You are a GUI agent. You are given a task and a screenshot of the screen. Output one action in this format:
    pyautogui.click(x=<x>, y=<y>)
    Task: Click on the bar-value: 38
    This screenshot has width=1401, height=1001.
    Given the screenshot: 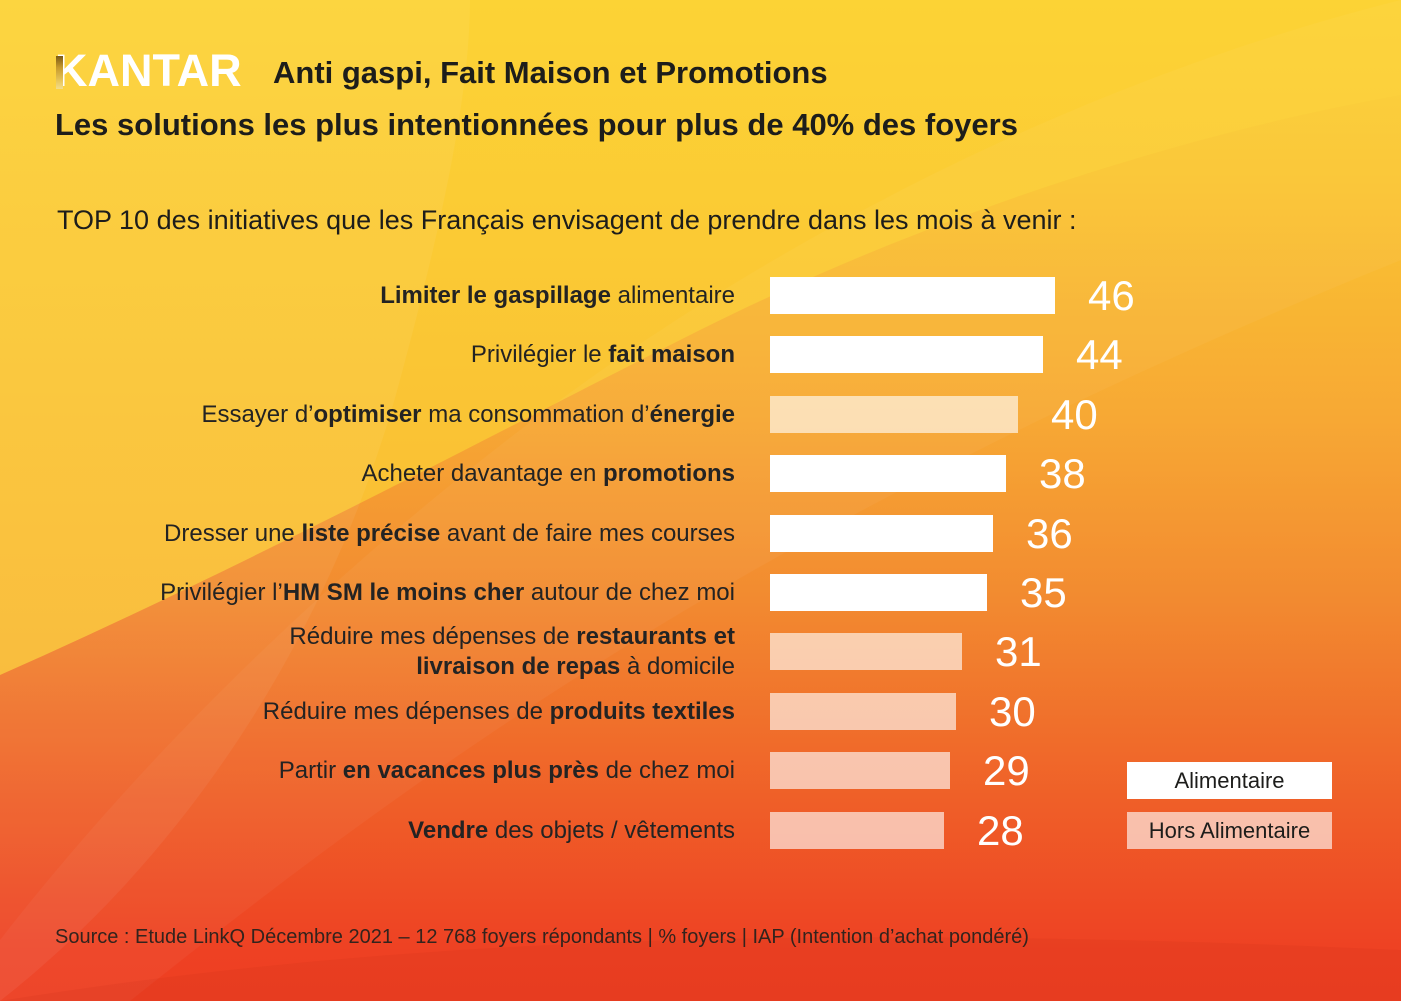 What is the action you would take?
    pyautogui.click(x=1062, y=473)
    